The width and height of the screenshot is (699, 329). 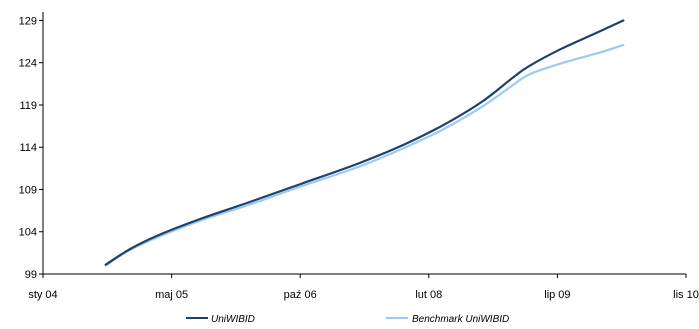 What do you see at coordinates (28, 64) in the screenshot?
I see `y-tick-label: 124` at bounding box center [28, 64].